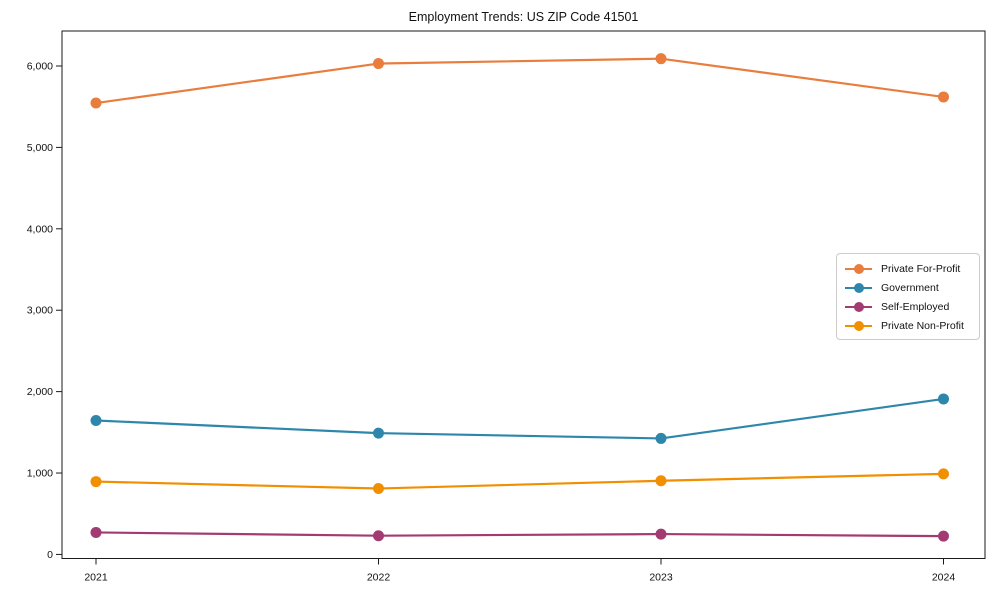  I want to click on data-point-self-employed-2023, so click(661, 534).